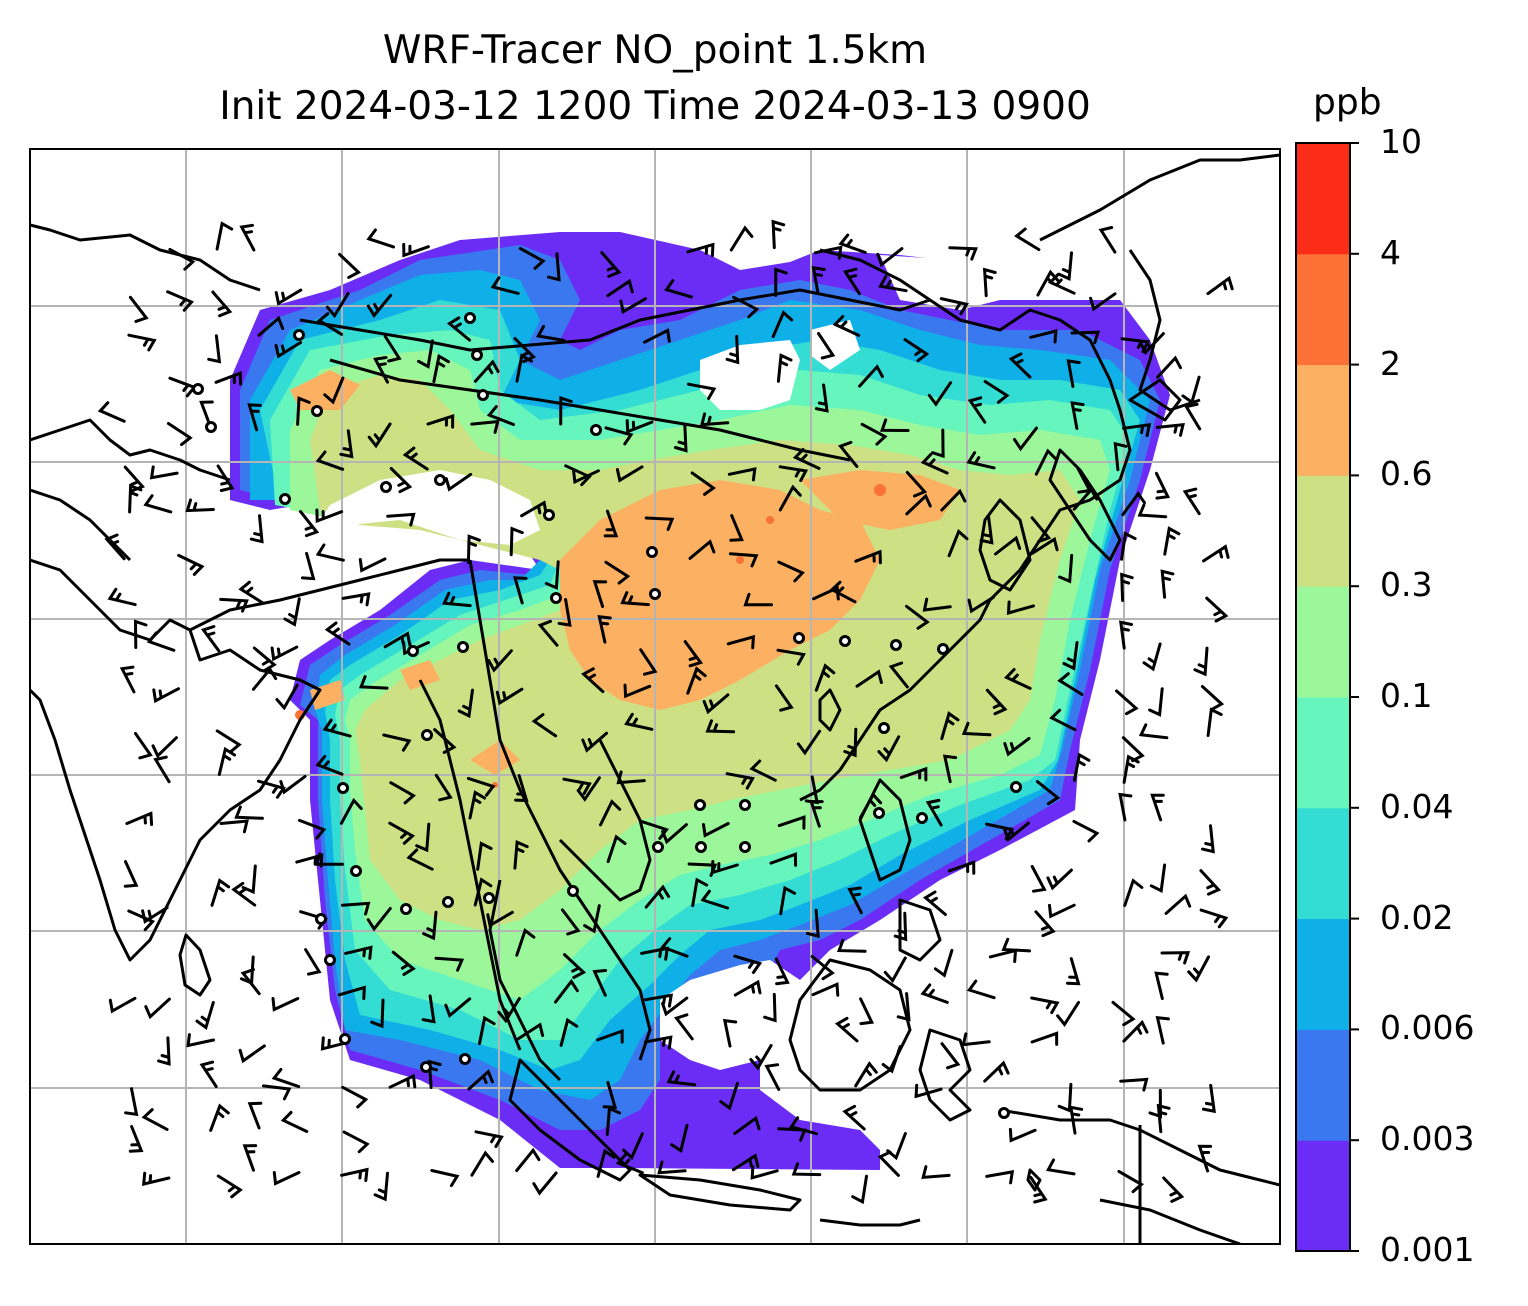 The height and width of the screenshot is (1306, 1528). Describe the element at coordinates (1417, 917) in the screenshot. I see `colorbar-tick-label: 0.02` at that location.